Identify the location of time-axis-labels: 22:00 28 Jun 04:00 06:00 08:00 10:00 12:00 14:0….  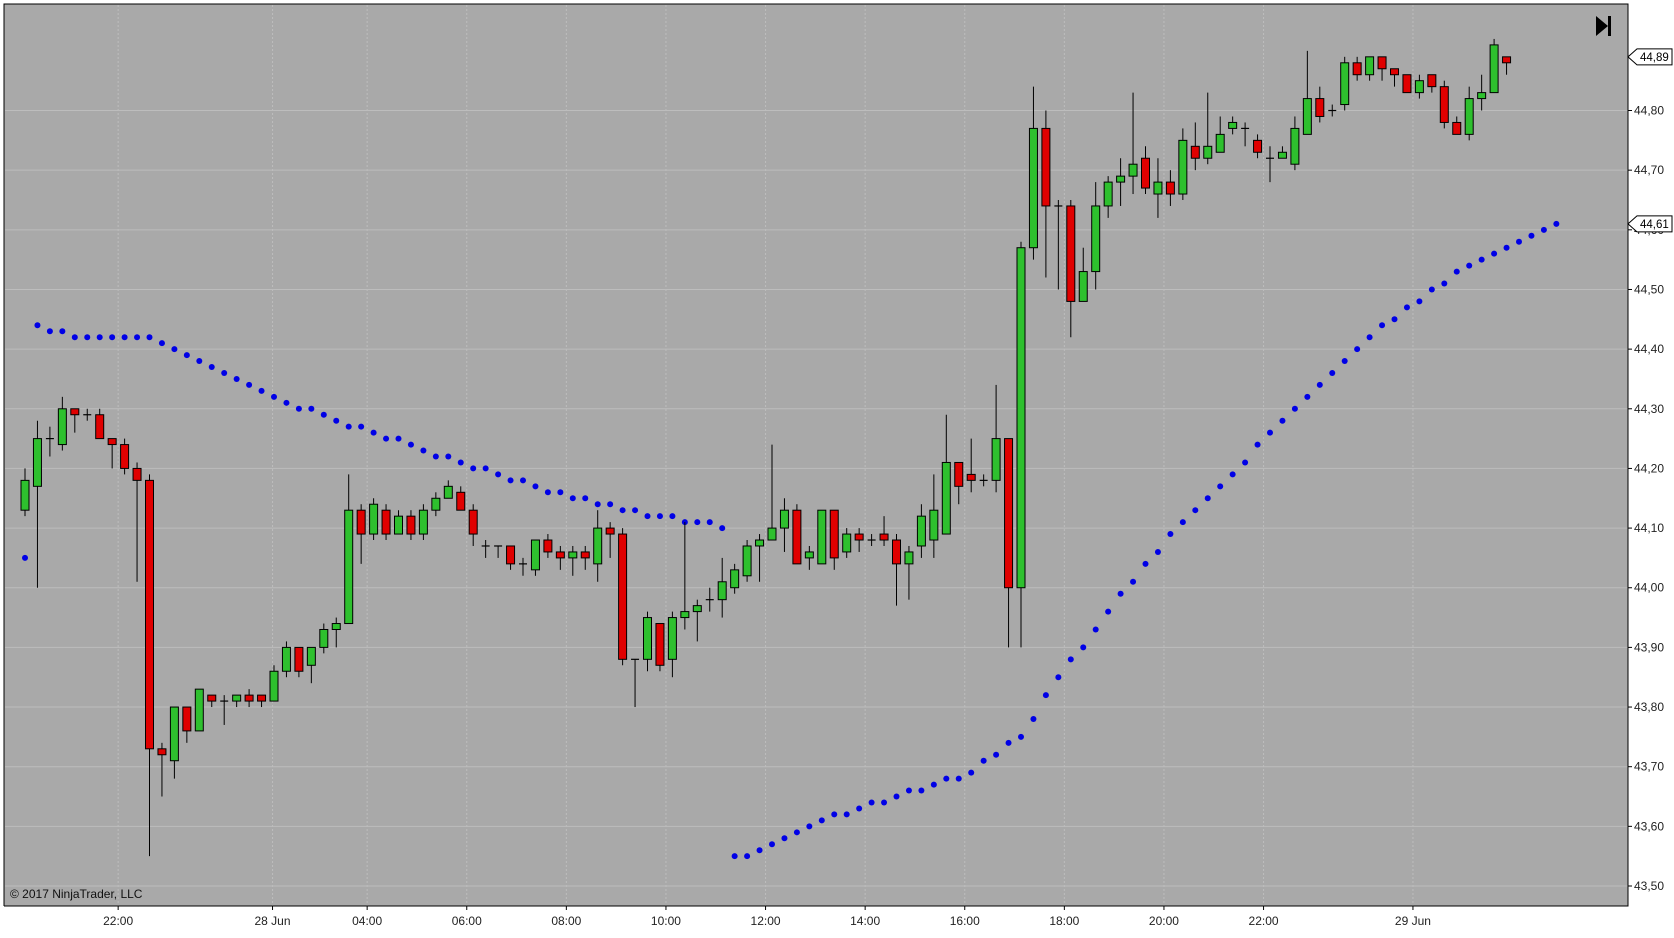
(767, 917).